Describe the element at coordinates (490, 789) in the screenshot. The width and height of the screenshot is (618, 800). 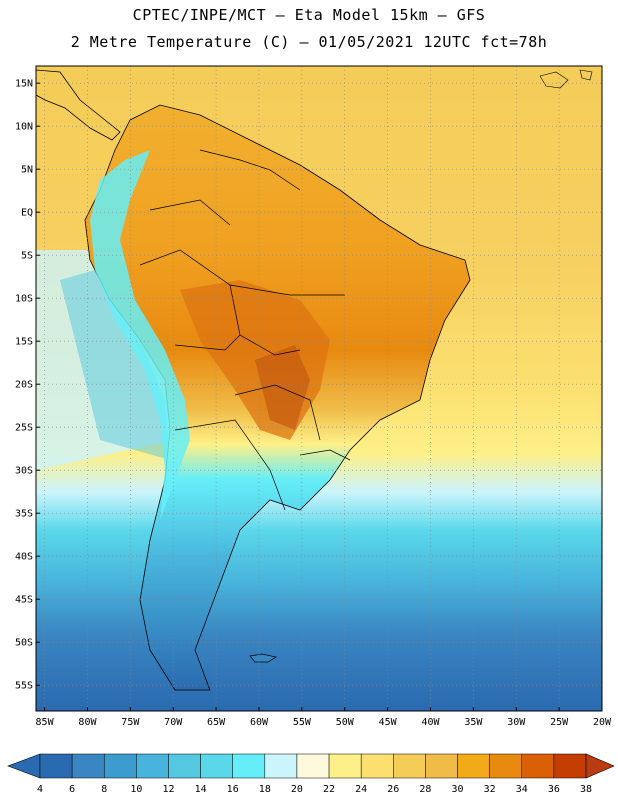
I see `colorbar-label: 32` at that location.